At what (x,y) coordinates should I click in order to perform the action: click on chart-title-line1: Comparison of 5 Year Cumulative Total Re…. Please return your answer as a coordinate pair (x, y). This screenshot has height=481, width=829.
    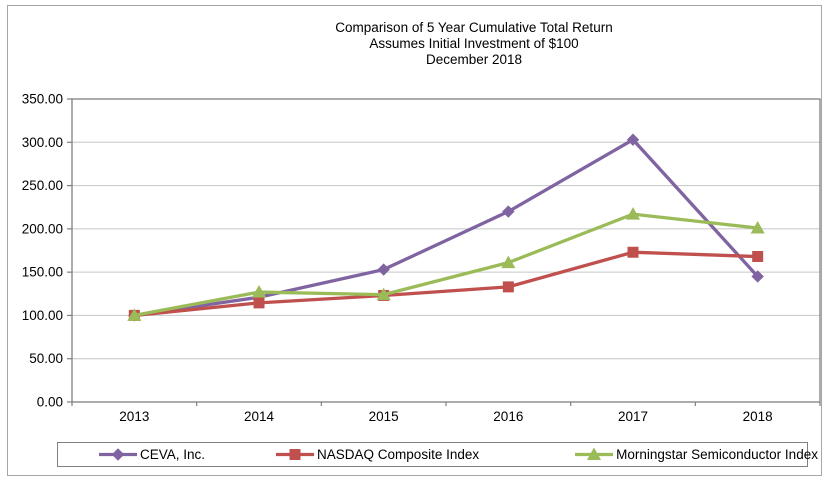
    Looking at the image, I should click on (474, 27).